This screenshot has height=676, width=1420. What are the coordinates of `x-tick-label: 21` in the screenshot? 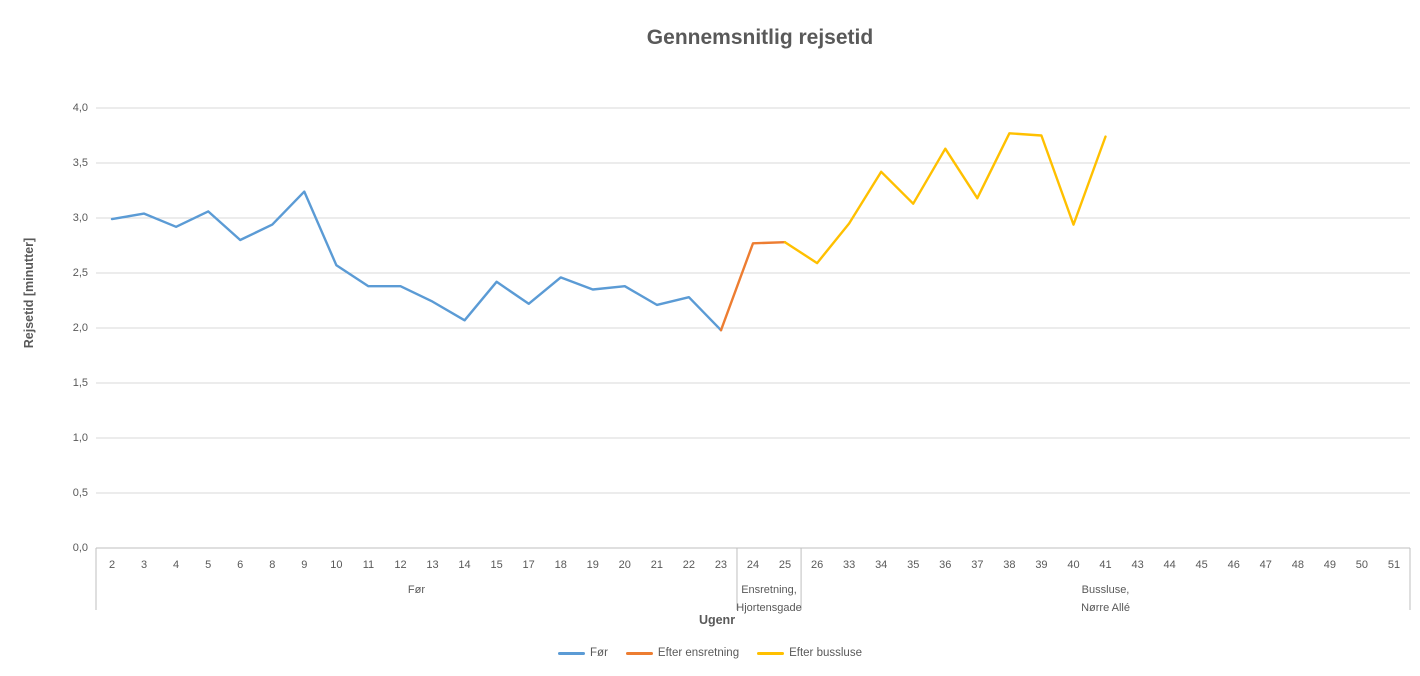 It's located at (656, 565).